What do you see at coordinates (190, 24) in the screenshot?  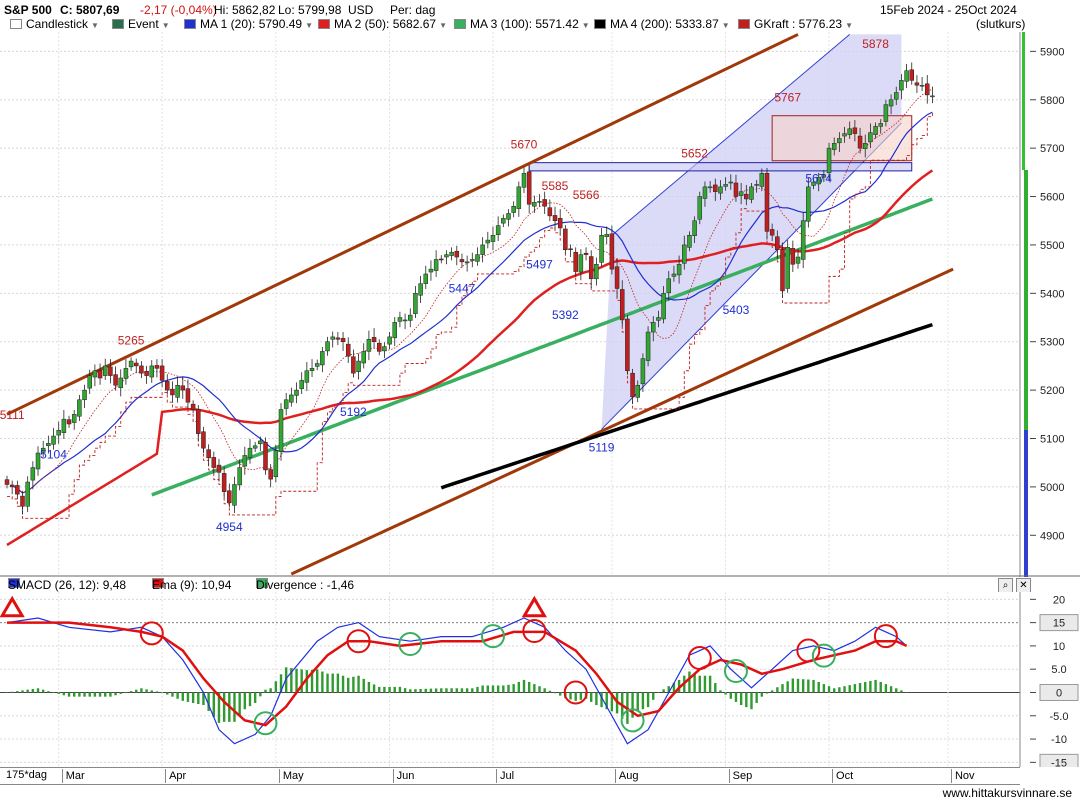 I see `ma1-swatch` at bounding box center [190, 24].